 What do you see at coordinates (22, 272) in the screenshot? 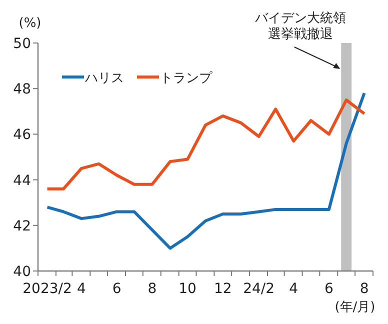
I see `y-tick-label: 40` at bounding box center [22, 272].